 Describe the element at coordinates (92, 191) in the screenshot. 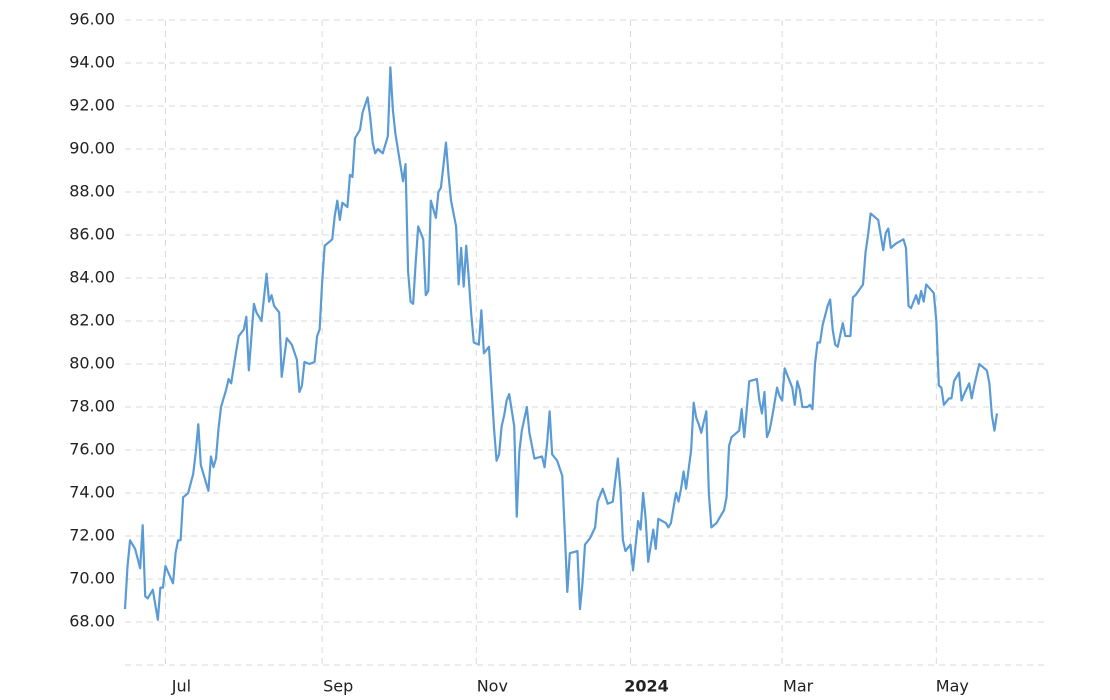

I see `y-tick-label: 88.00` at that location.